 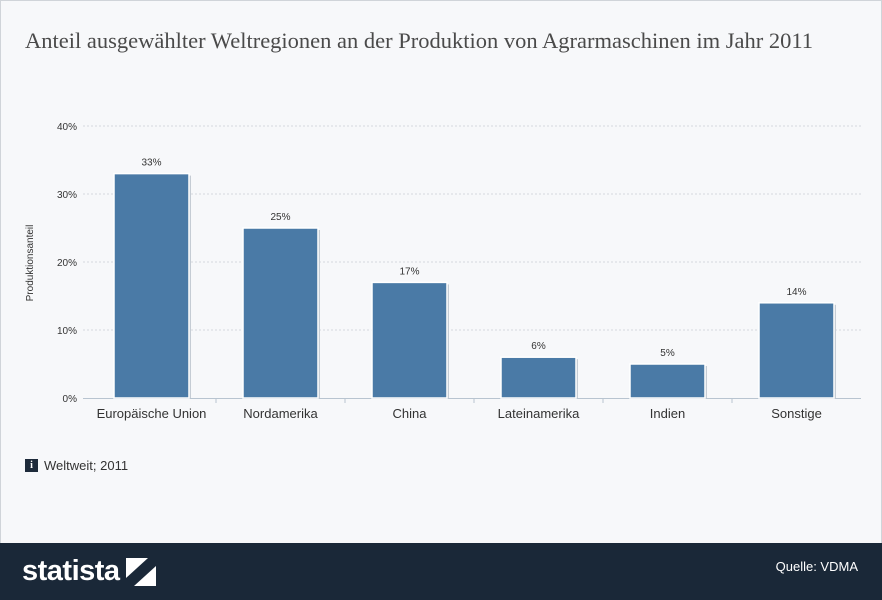 What do you see at coordinates (816, 566) in the screenshot?
I see `source-label: Quelle: VDMA` at bounding box center [816, 566].